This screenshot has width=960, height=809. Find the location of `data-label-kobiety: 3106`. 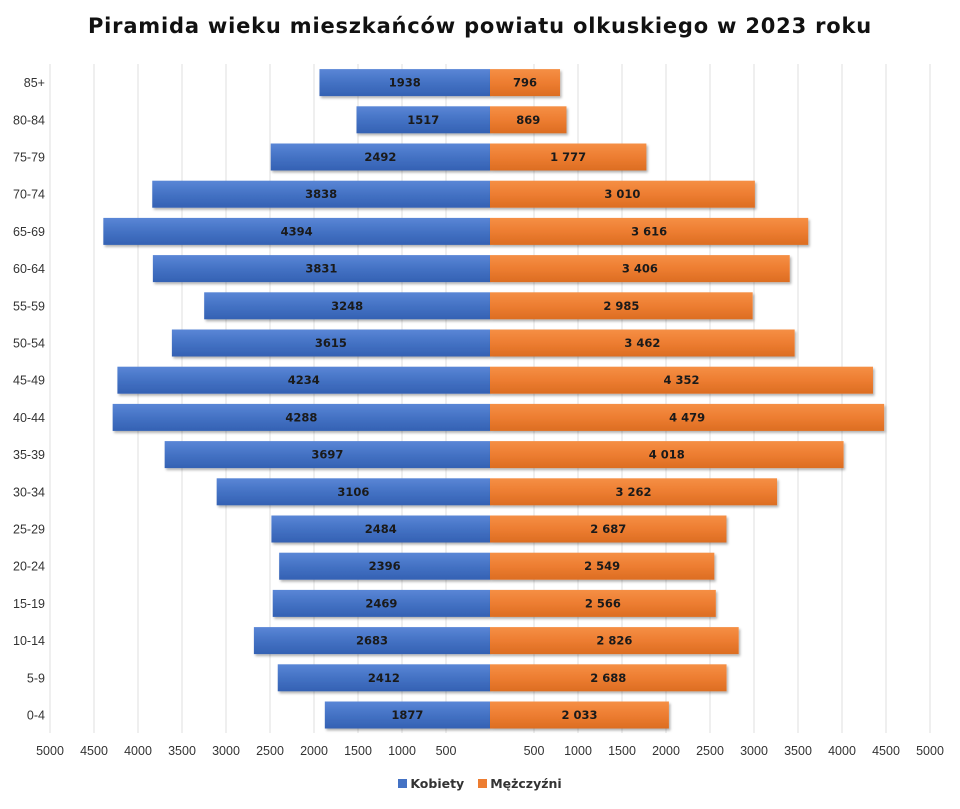

data-label-kobiety: 3106 is located at coordinates (353, 492).